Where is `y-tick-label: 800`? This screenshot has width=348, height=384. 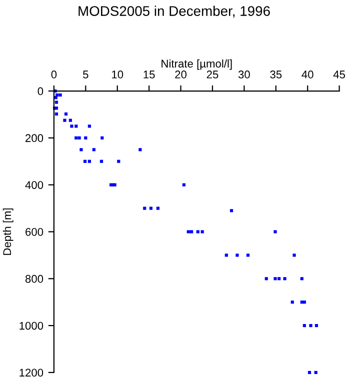 y-tick-label: 800 is located at coordinates (34, 278).